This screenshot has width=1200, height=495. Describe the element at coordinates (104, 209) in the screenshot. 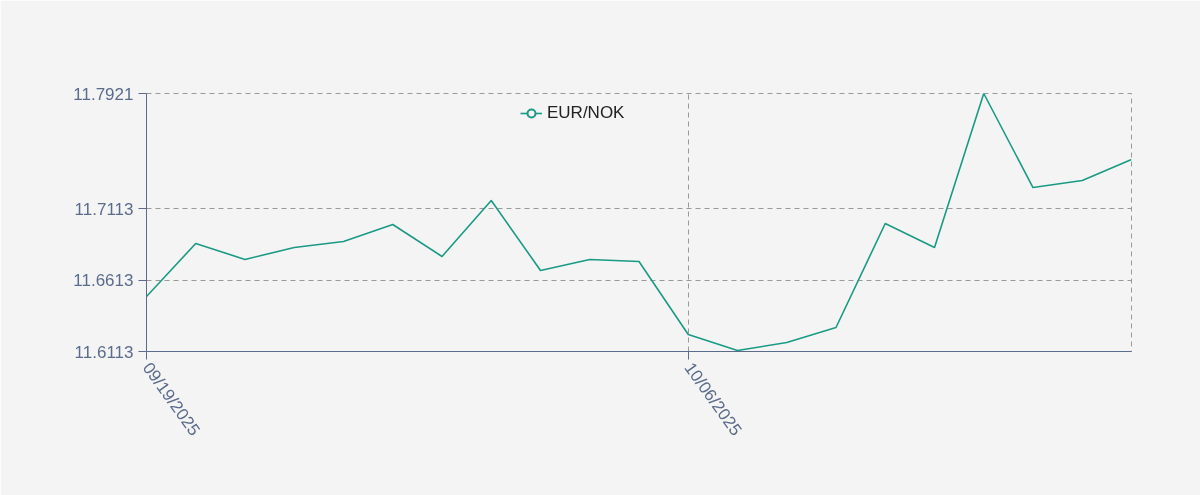

I see `y-tick-label: 11.7113` at that location.